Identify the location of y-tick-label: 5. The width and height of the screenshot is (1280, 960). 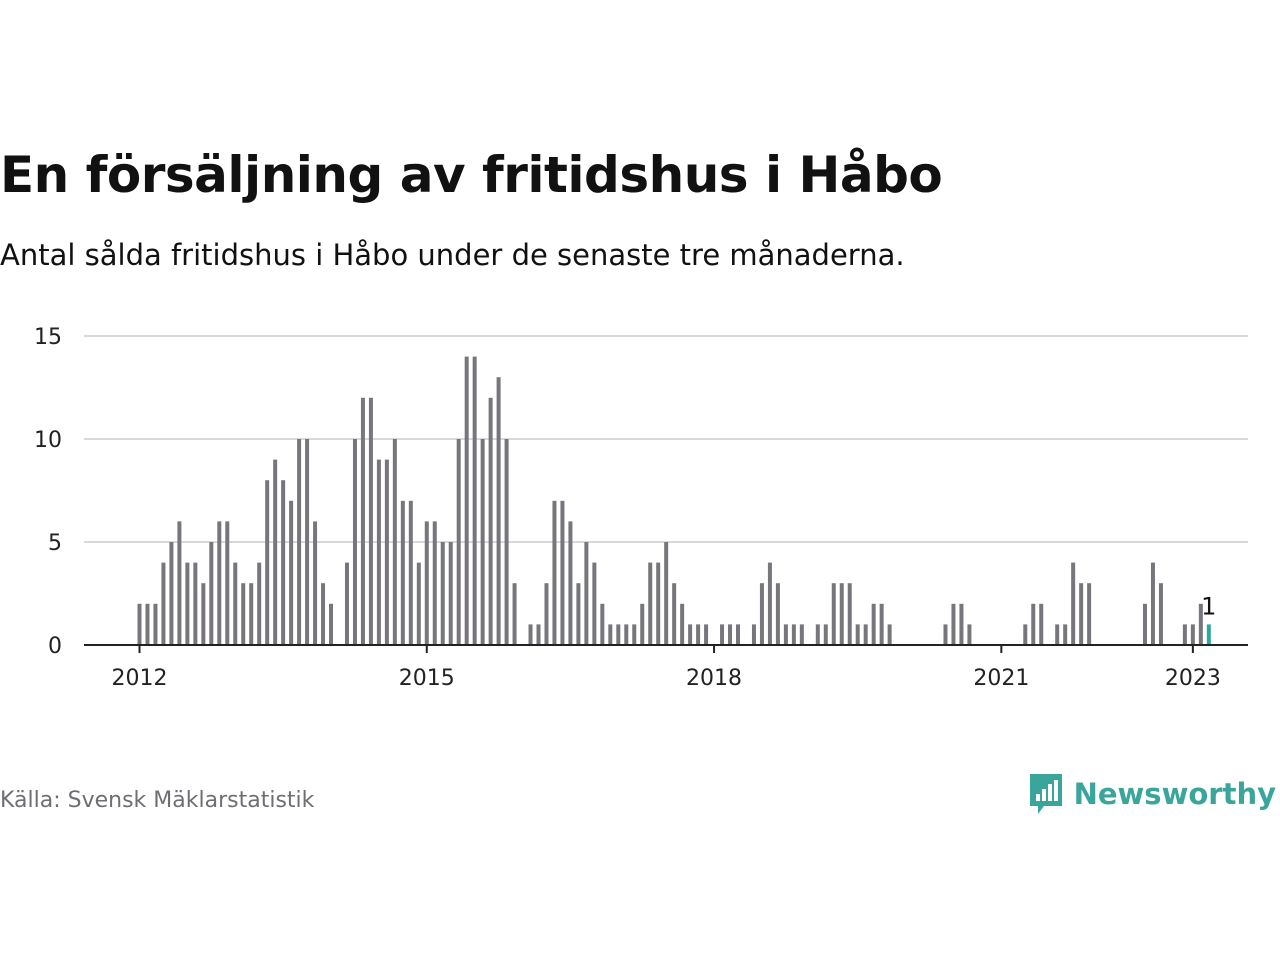
(55, 543).